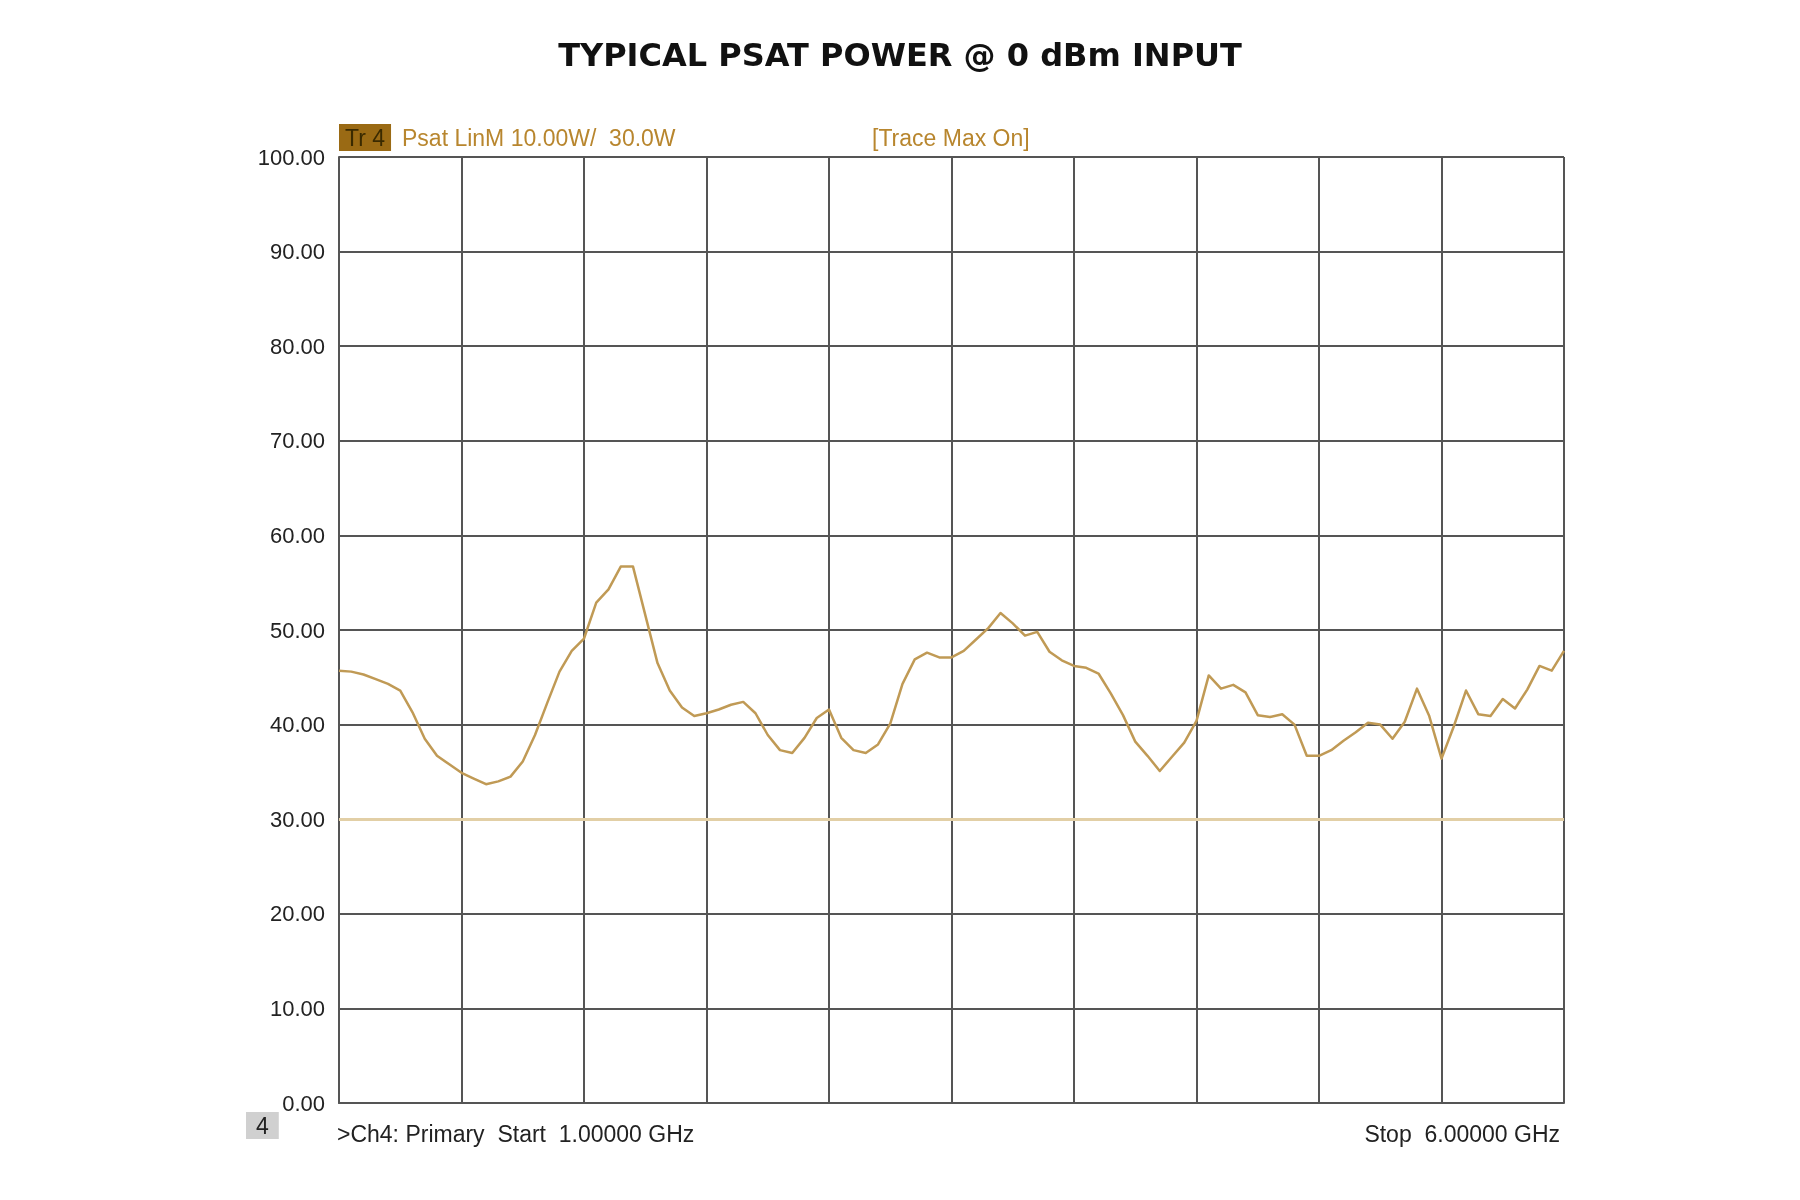  What do you see at coordinates (297, 725) in the screenshot?
I see `y-tick-label: 40.00` at bounding box center [297, 725].